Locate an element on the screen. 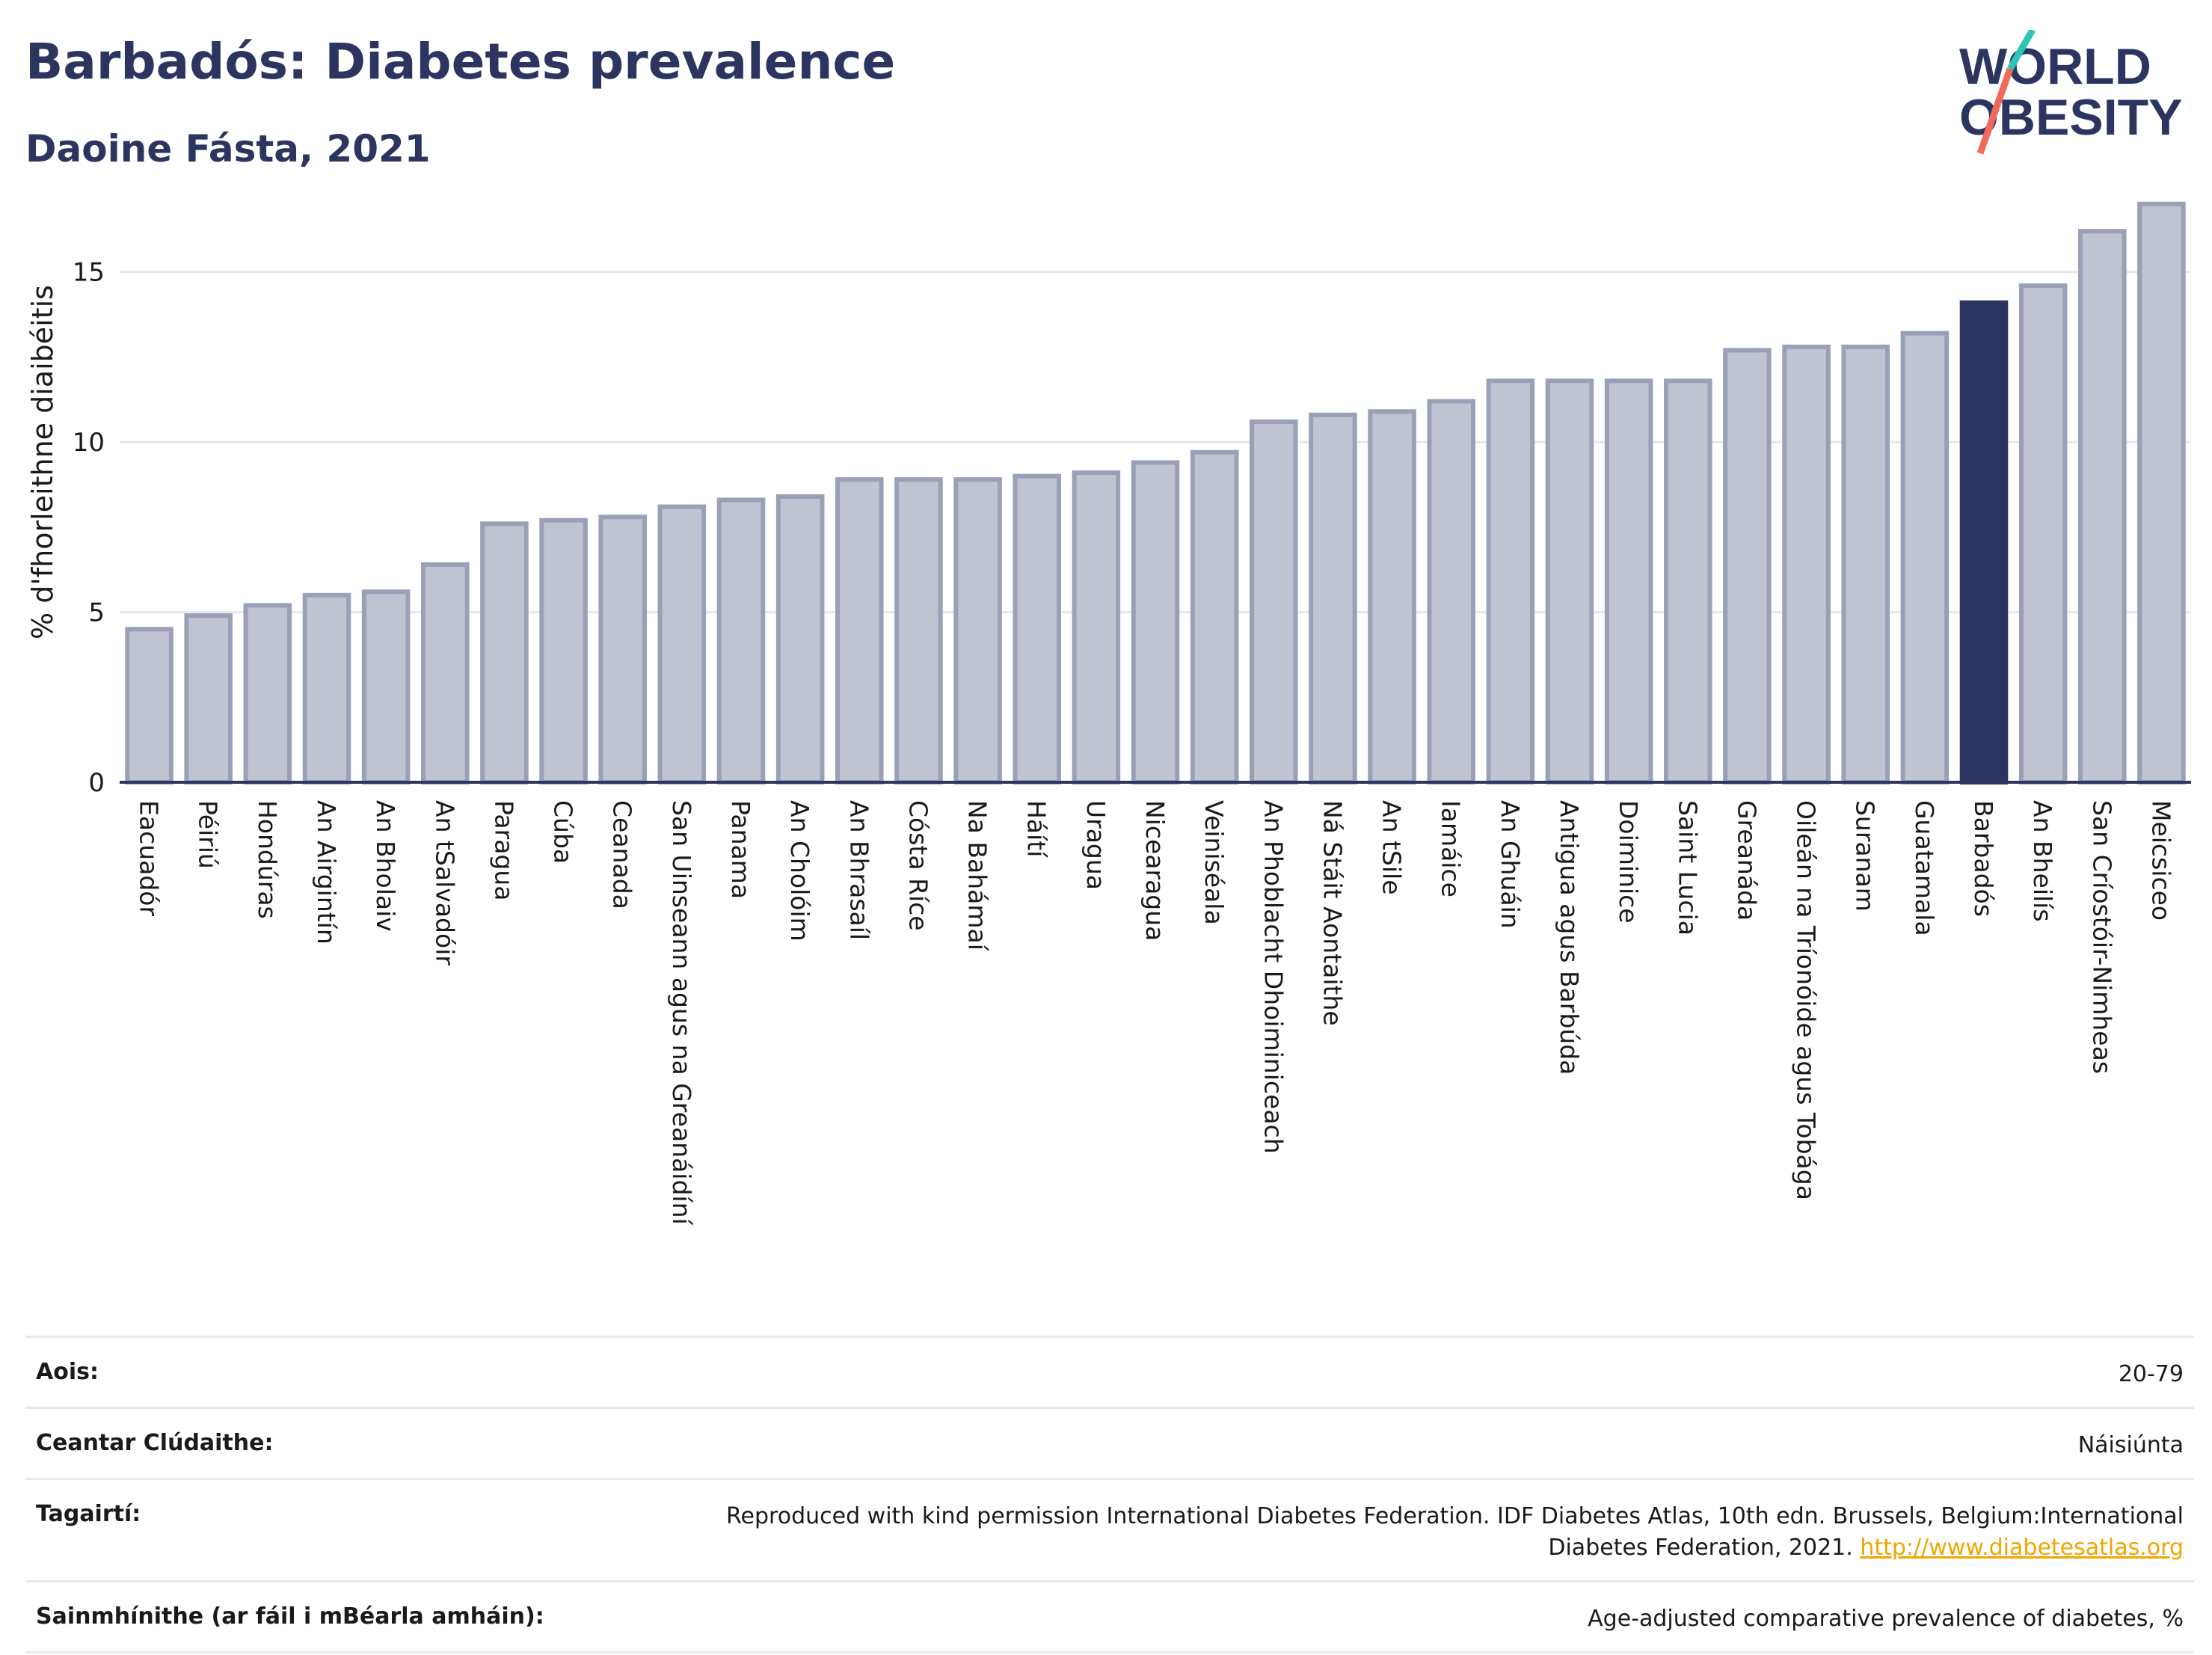 This screenshot has height=1655, width=2212. x-tick-label: Oileán na Tríonóide agus Tobága is located at coordinates (1806, 1000).